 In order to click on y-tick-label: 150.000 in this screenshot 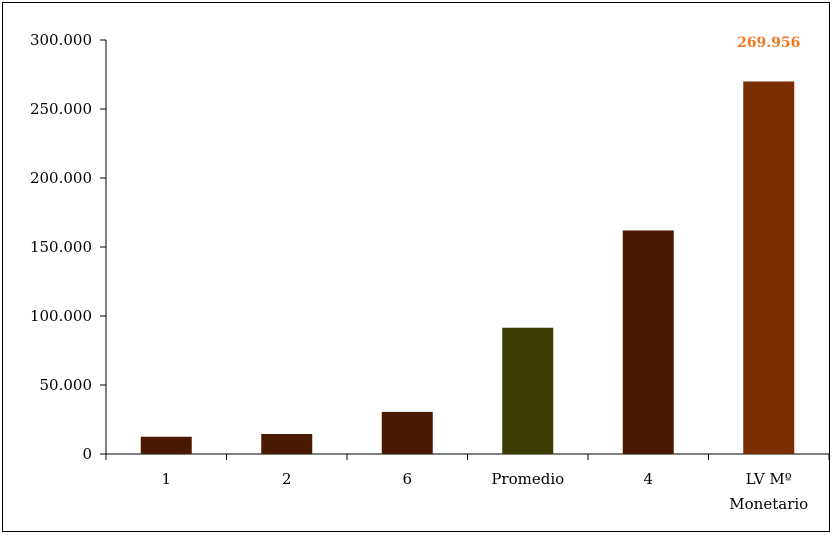, I will do `click(61, 247)`.